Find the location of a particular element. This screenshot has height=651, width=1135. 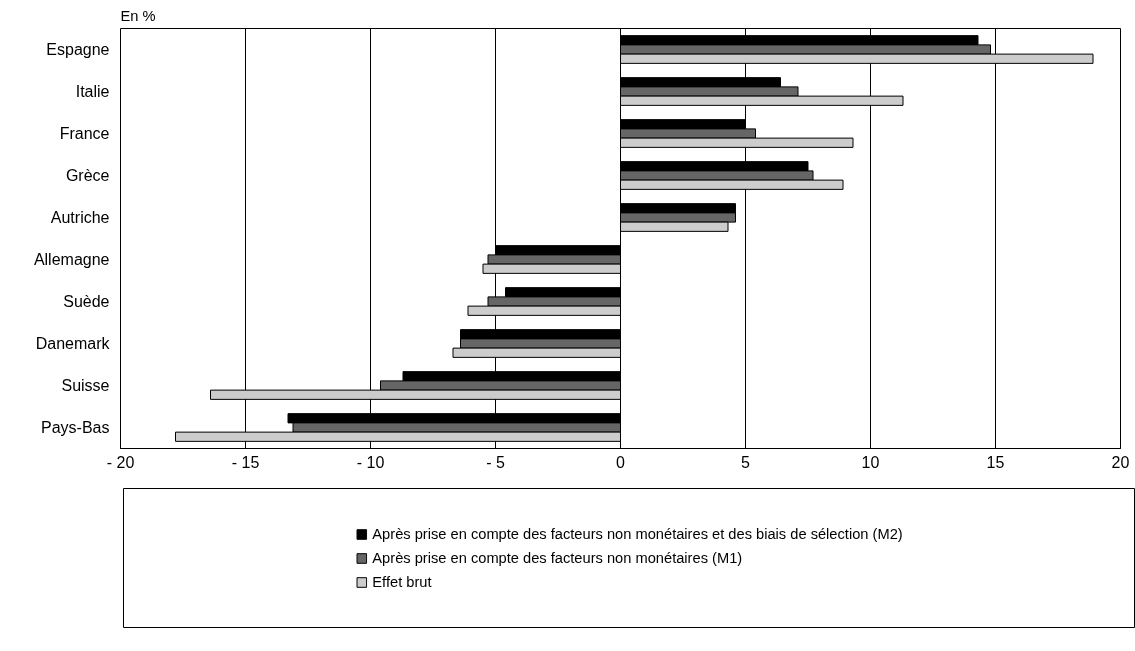

legend-label: Effet brut is located at coordinates (402, 582).